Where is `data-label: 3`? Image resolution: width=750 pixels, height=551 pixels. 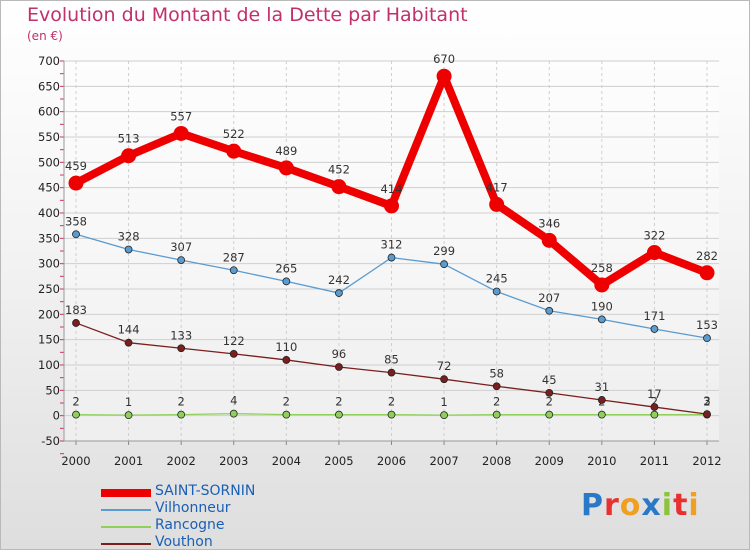
data-label: 3 is located at coordinates (706, 401).